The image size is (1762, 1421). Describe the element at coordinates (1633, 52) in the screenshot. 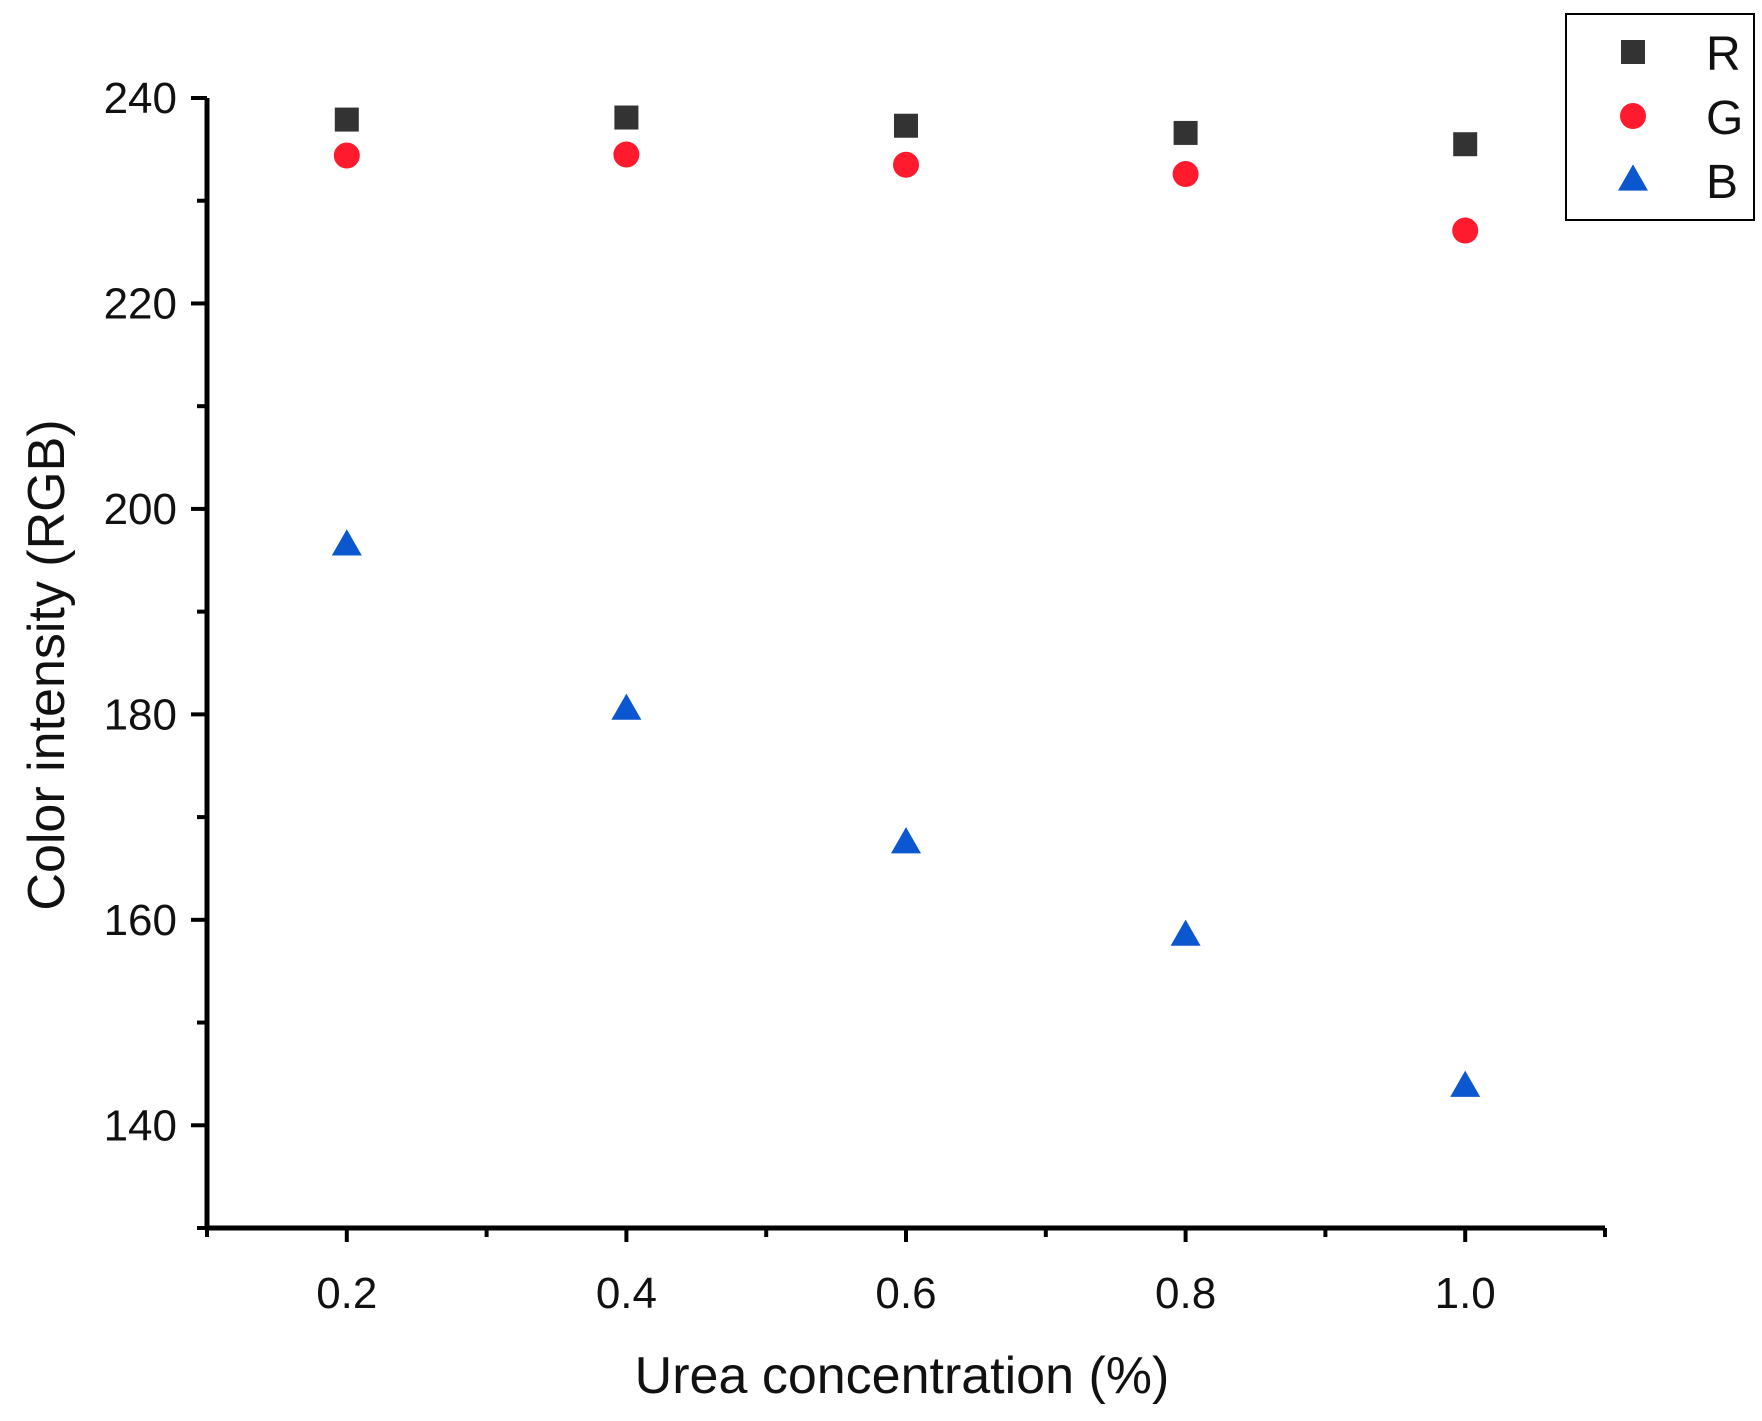

I see `legend-marker-r` at that location.